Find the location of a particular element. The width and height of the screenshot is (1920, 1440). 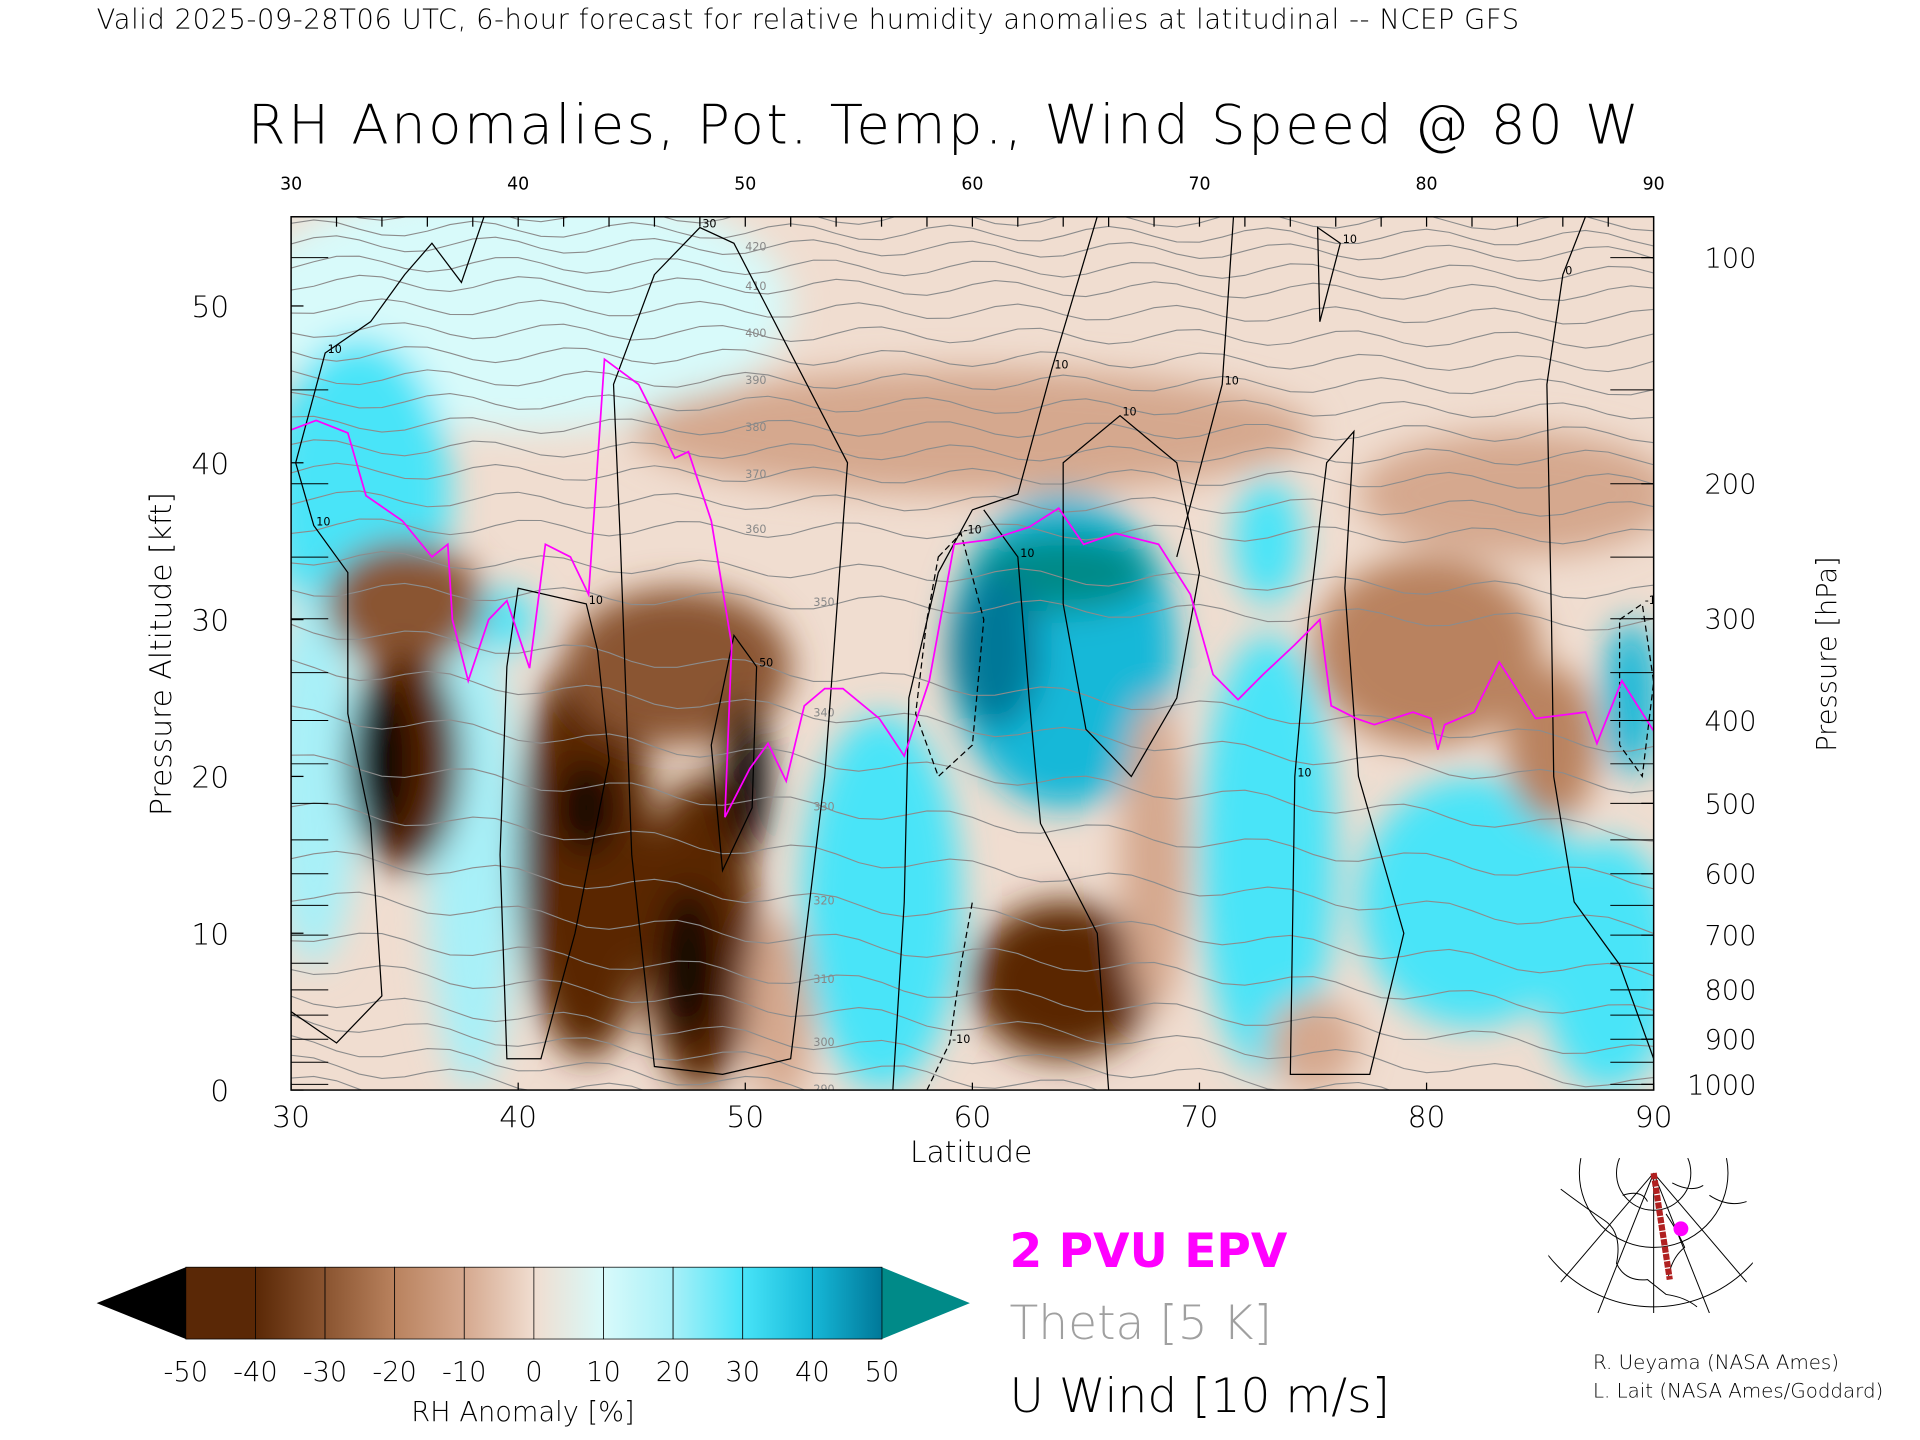

pressure-tick-label: 1000 is located at coordinates (1721, 1085).